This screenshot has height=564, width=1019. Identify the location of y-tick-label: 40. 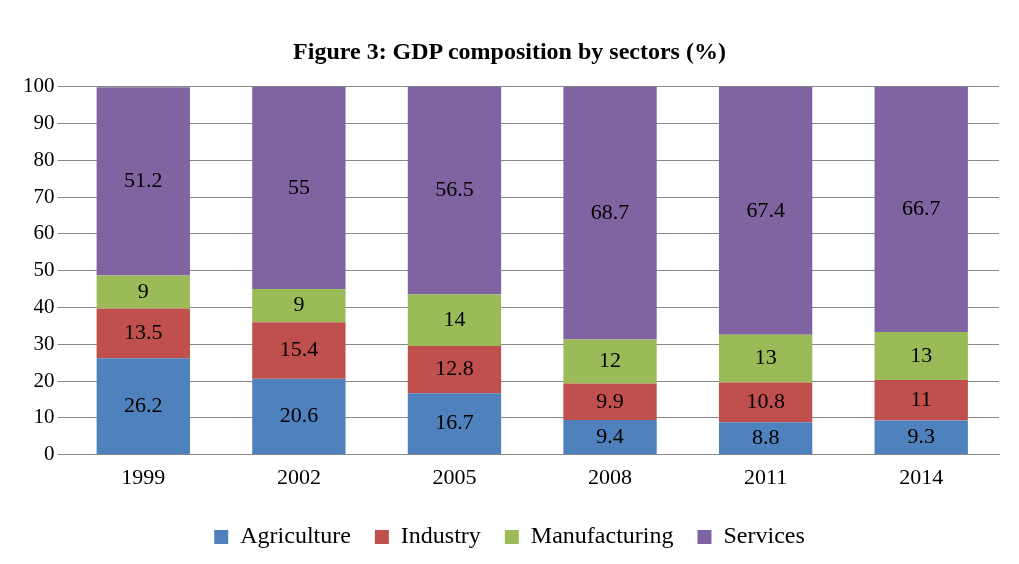
(44, 306).